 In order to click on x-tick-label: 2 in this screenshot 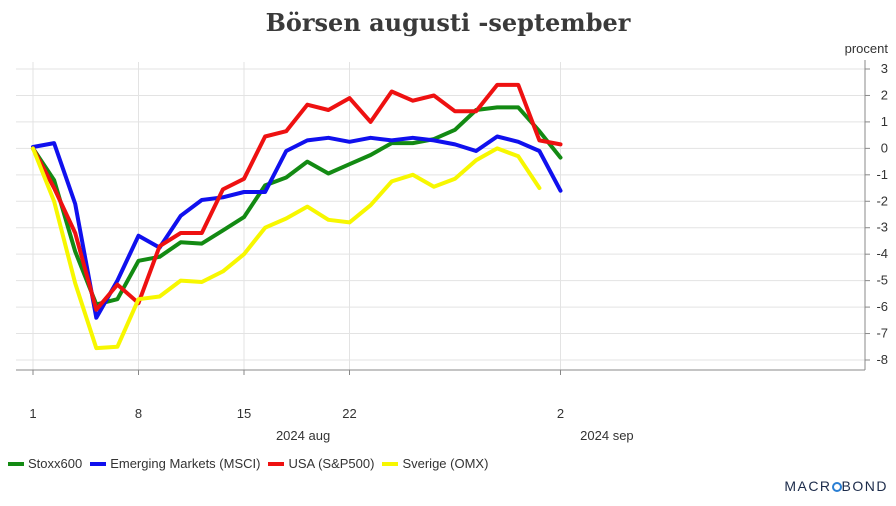, I will do `click(560, 413)`.